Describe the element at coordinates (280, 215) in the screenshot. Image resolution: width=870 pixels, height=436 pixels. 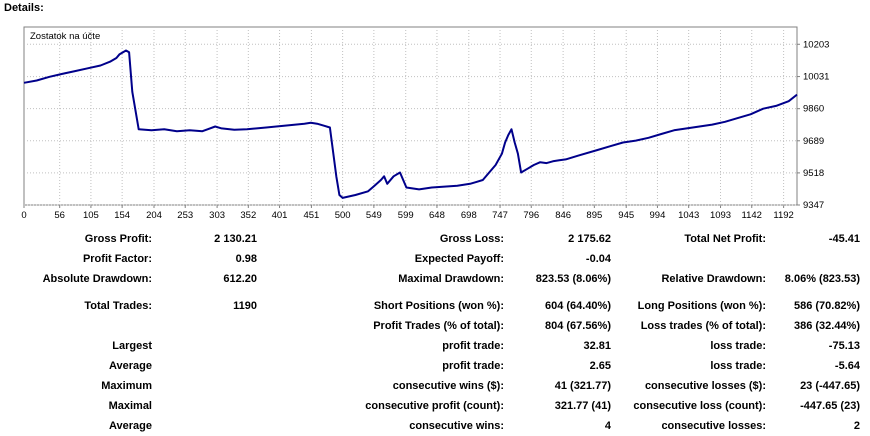
I see `x-tick-label: 401` at that location.